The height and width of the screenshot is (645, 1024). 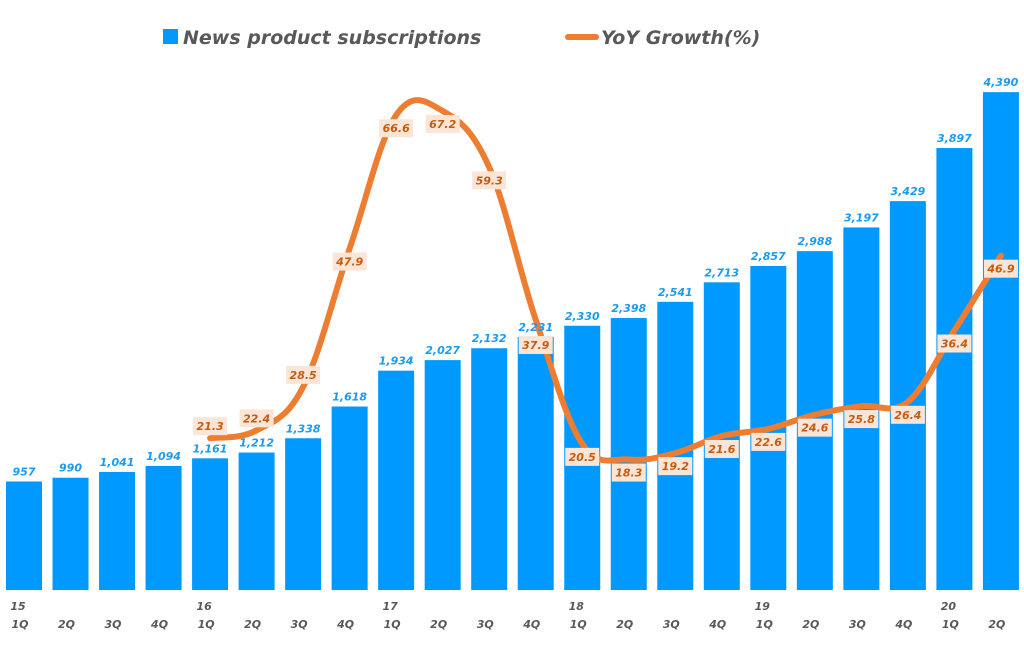 I want to click on growth-label-text: 19.2, so click(x=675, y=466).